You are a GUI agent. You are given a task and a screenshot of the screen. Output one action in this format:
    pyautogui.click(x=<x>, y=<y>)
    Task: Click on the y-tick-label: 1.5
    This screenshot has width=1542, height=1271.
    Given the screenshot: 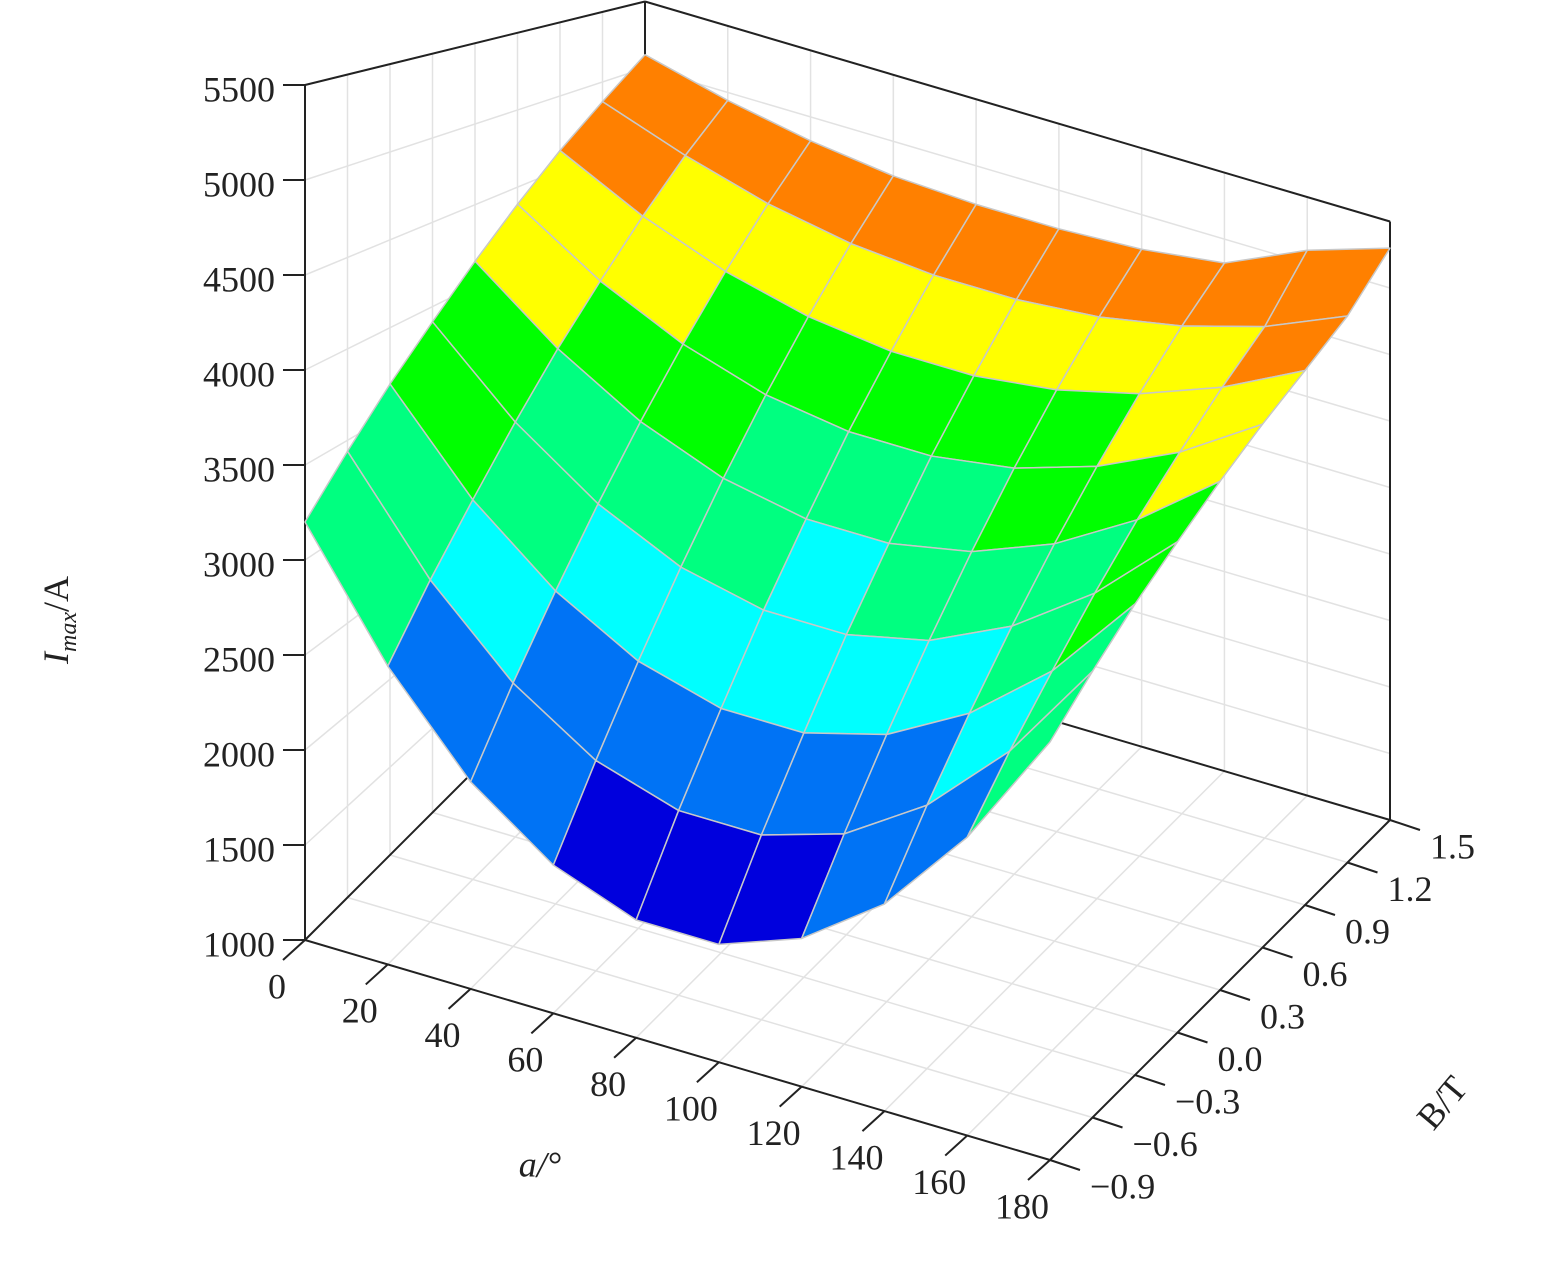 What is the action you would take?
    pyautogui.click(x=1452, y=846)
    